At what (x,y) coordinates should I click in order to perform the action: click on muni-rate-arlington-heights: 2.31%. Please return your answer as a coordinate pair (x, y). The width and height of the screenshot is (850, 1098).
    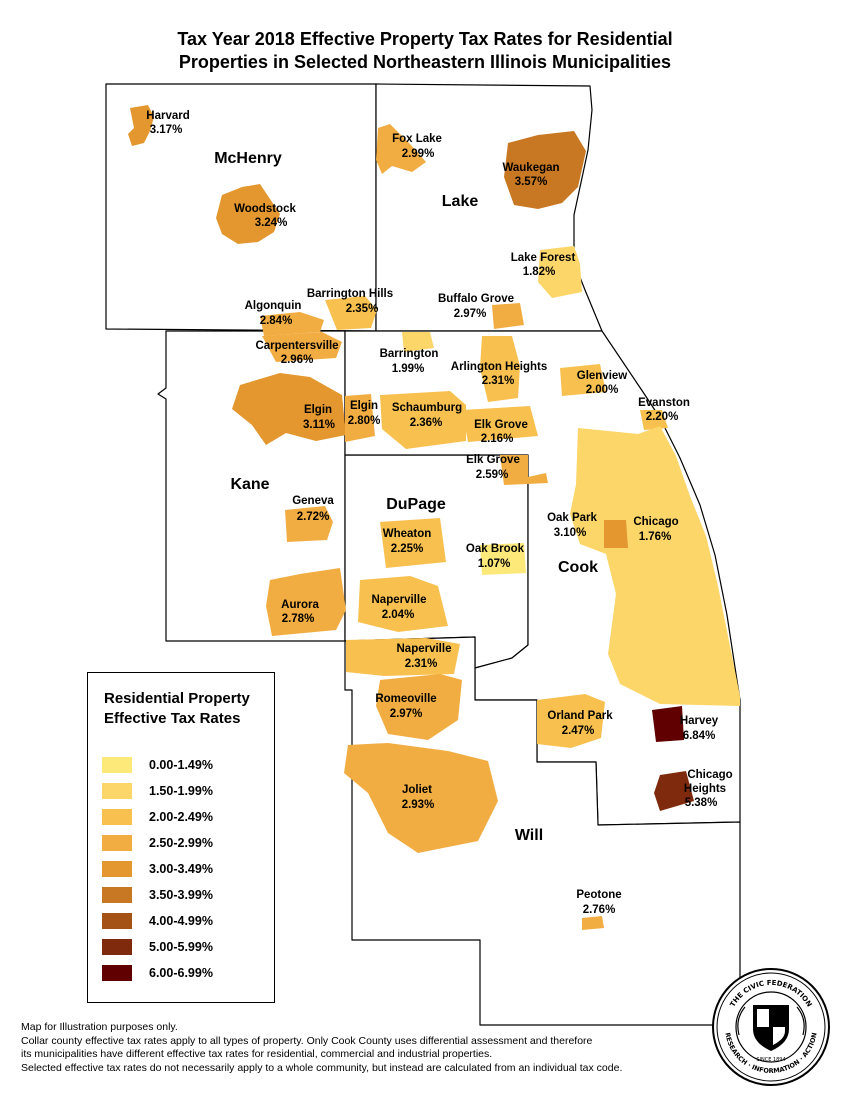
    Looking at the image, I should click on (498, 381).